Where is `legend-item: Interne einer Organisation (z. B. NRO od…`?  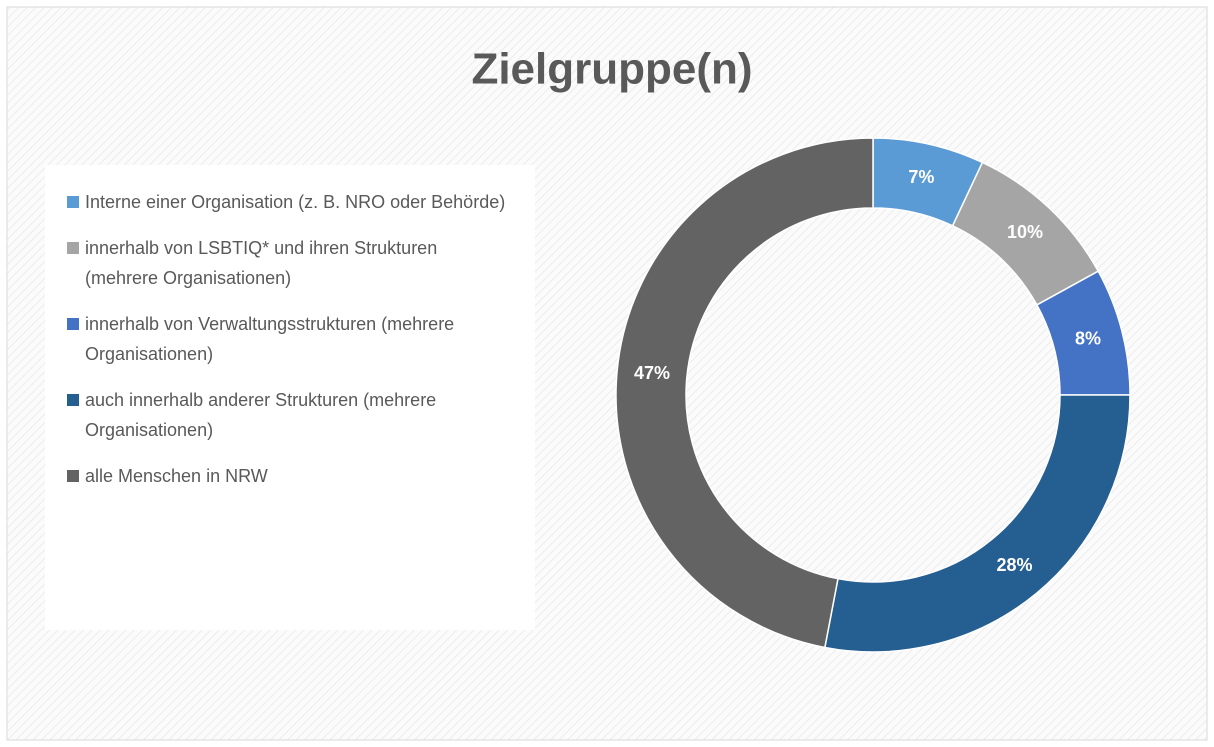 legend-item: Interne einer Organisation (z. B. NRO od… is located at coordinates (291, 202).